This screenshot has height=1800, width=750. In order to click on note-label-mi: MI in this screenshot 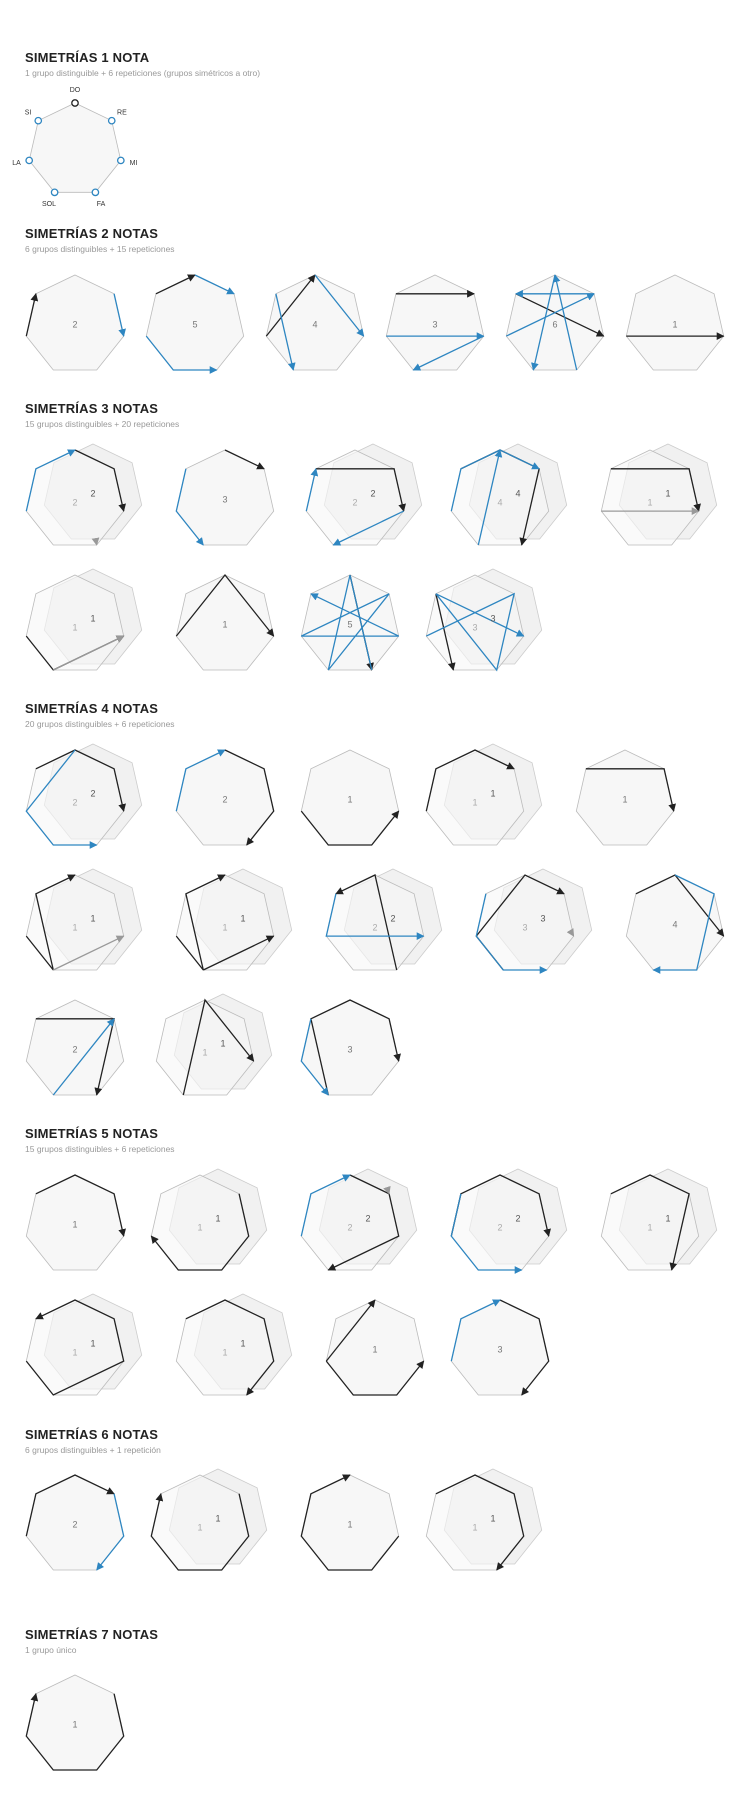, I will do `click(134, 163)`.